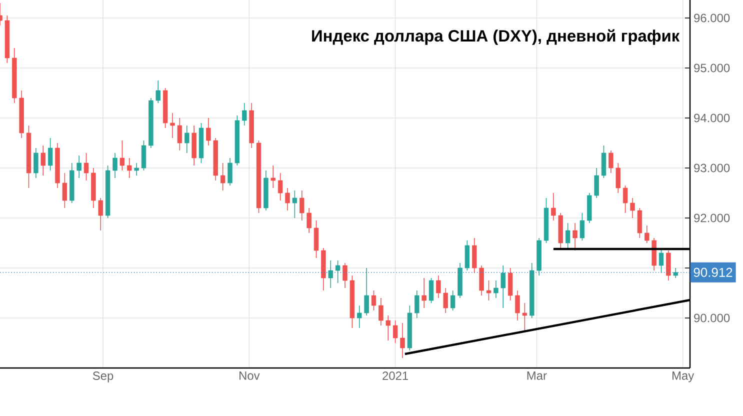  Describe the element at coordinates (395, 376) in the screenshot. I see `x-tick-label: 2021` at that location.